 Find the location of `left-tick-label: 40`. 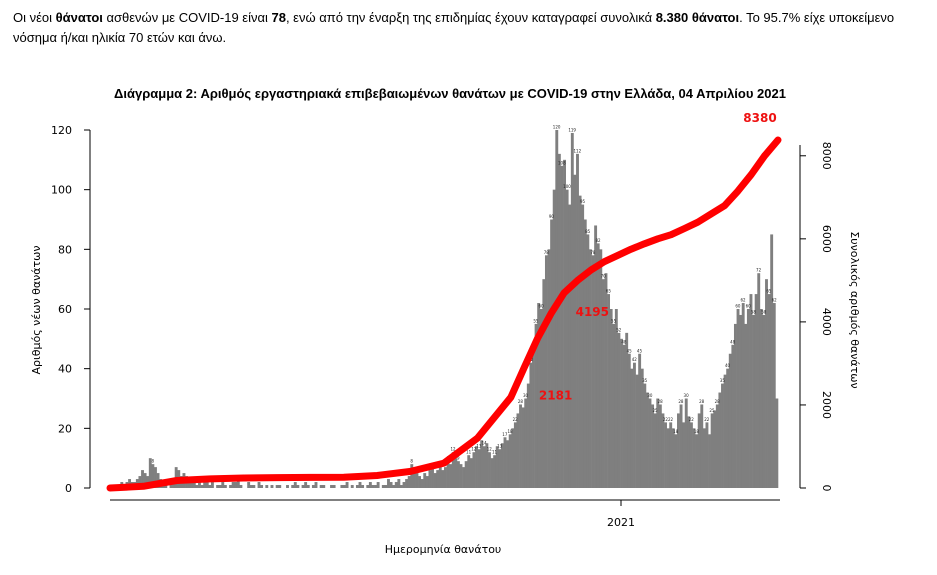

left-tick-label: 40 is located at coordinates (65, 369).